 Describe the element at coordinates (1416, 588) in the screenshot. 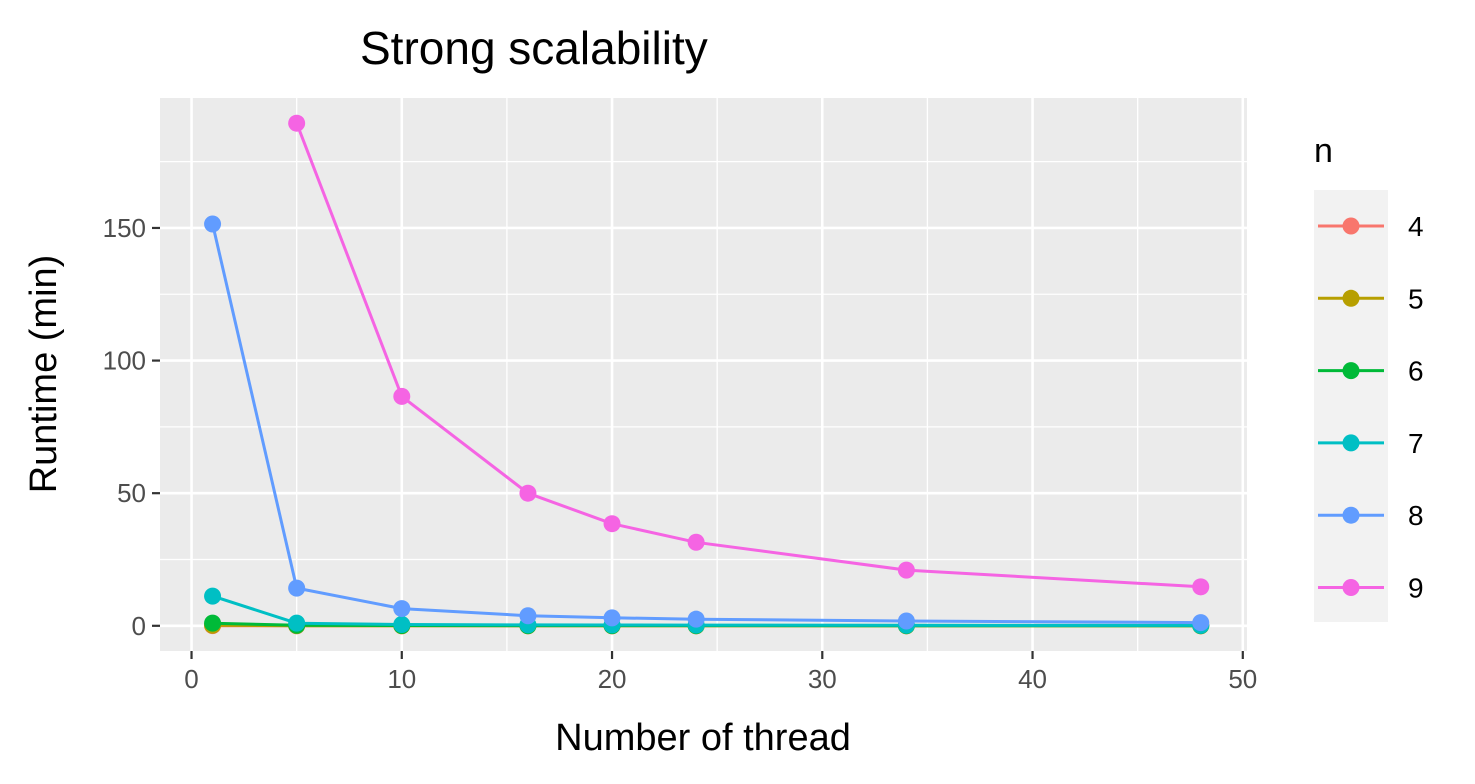

I see `legend-label: 9` at that location.